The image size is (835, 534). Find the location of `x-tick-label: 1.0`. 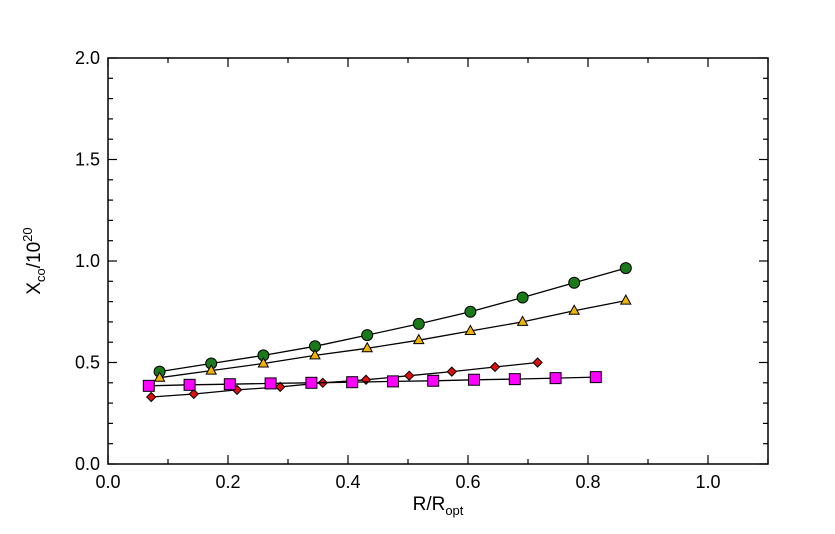

x-tick-label: 1.0 is located at coordinates (707, 482).